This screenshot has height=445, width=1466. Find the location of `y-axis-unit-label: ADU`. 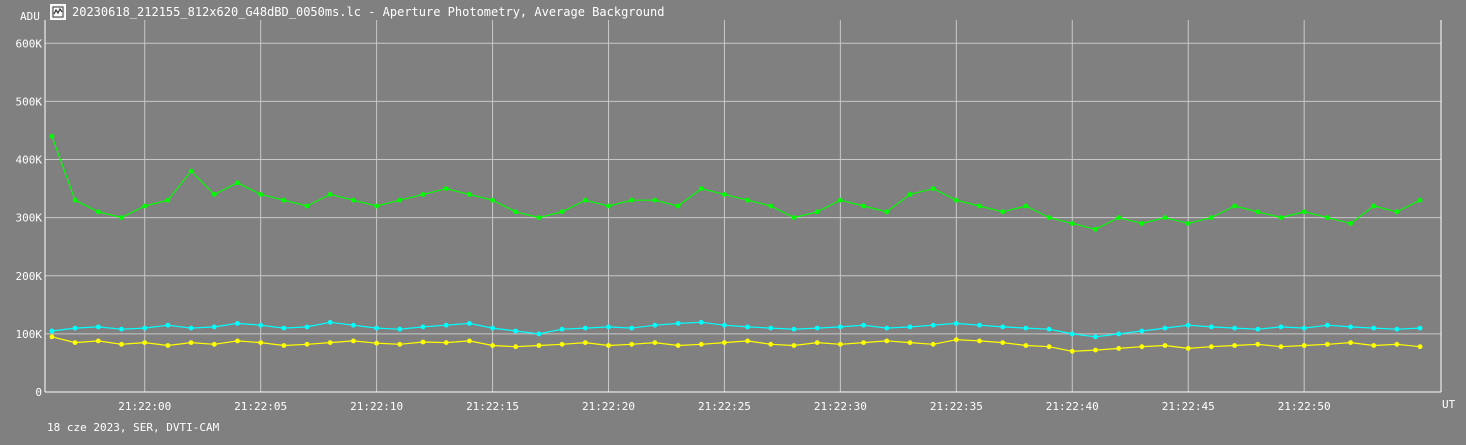

y-axis-unit-label: ADU is located at coordinates (30, 16).